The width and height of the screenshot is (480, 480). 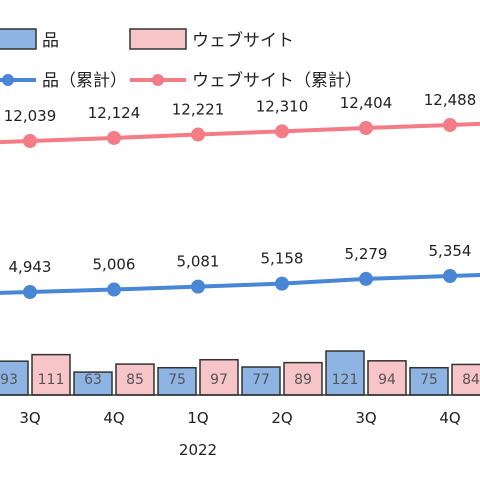 I want to click on website_new-bar-label: 89, so click(x=303, y=380).